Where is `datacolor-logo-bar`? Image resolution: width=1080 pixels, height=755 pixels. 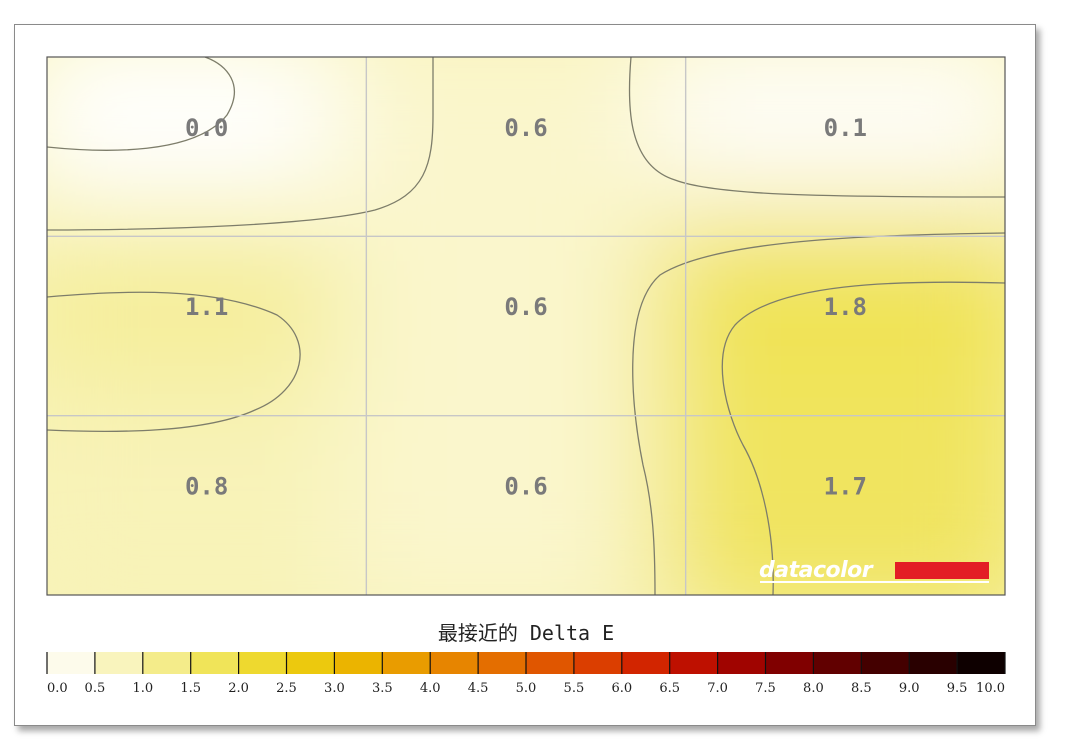
datacolor-logo-bar is located at coordinates (942, 570).